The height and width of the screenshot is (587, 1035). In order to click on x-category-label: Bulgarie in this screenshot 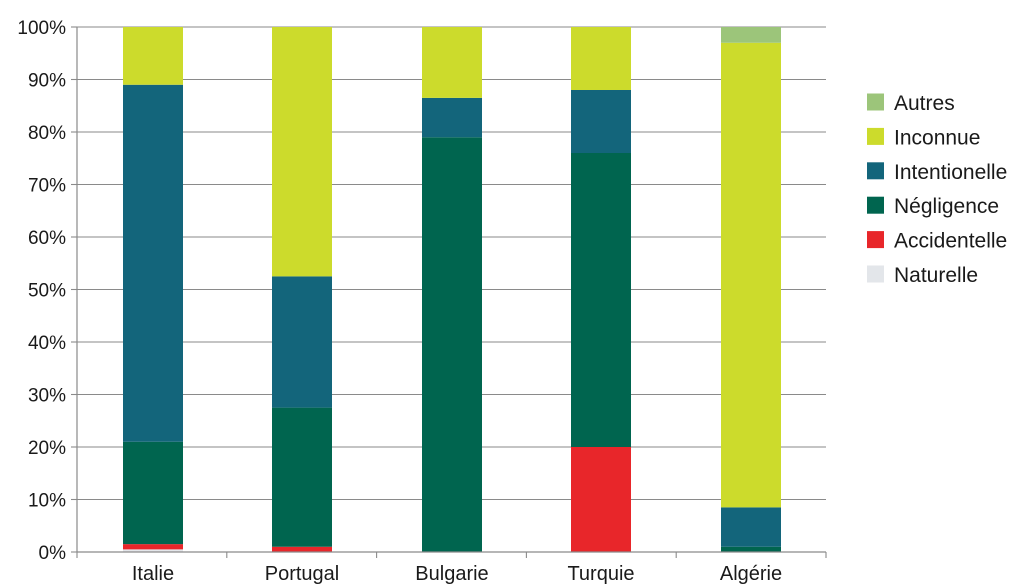, I will do `click(451, 574)`.